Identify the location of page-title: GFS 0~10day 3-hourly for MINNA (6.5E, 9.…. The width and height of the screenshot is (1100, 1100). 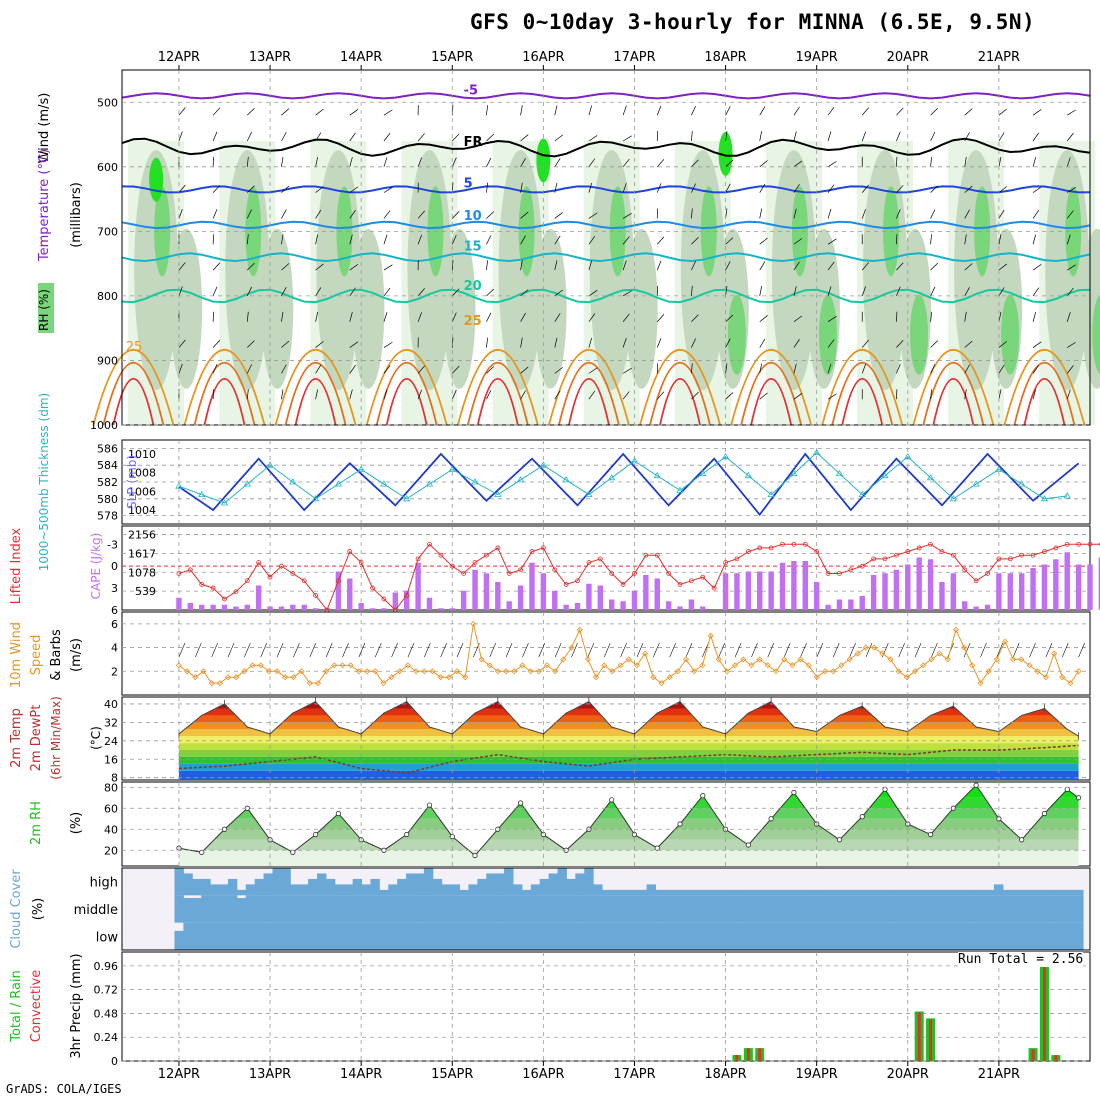
(753, 22).